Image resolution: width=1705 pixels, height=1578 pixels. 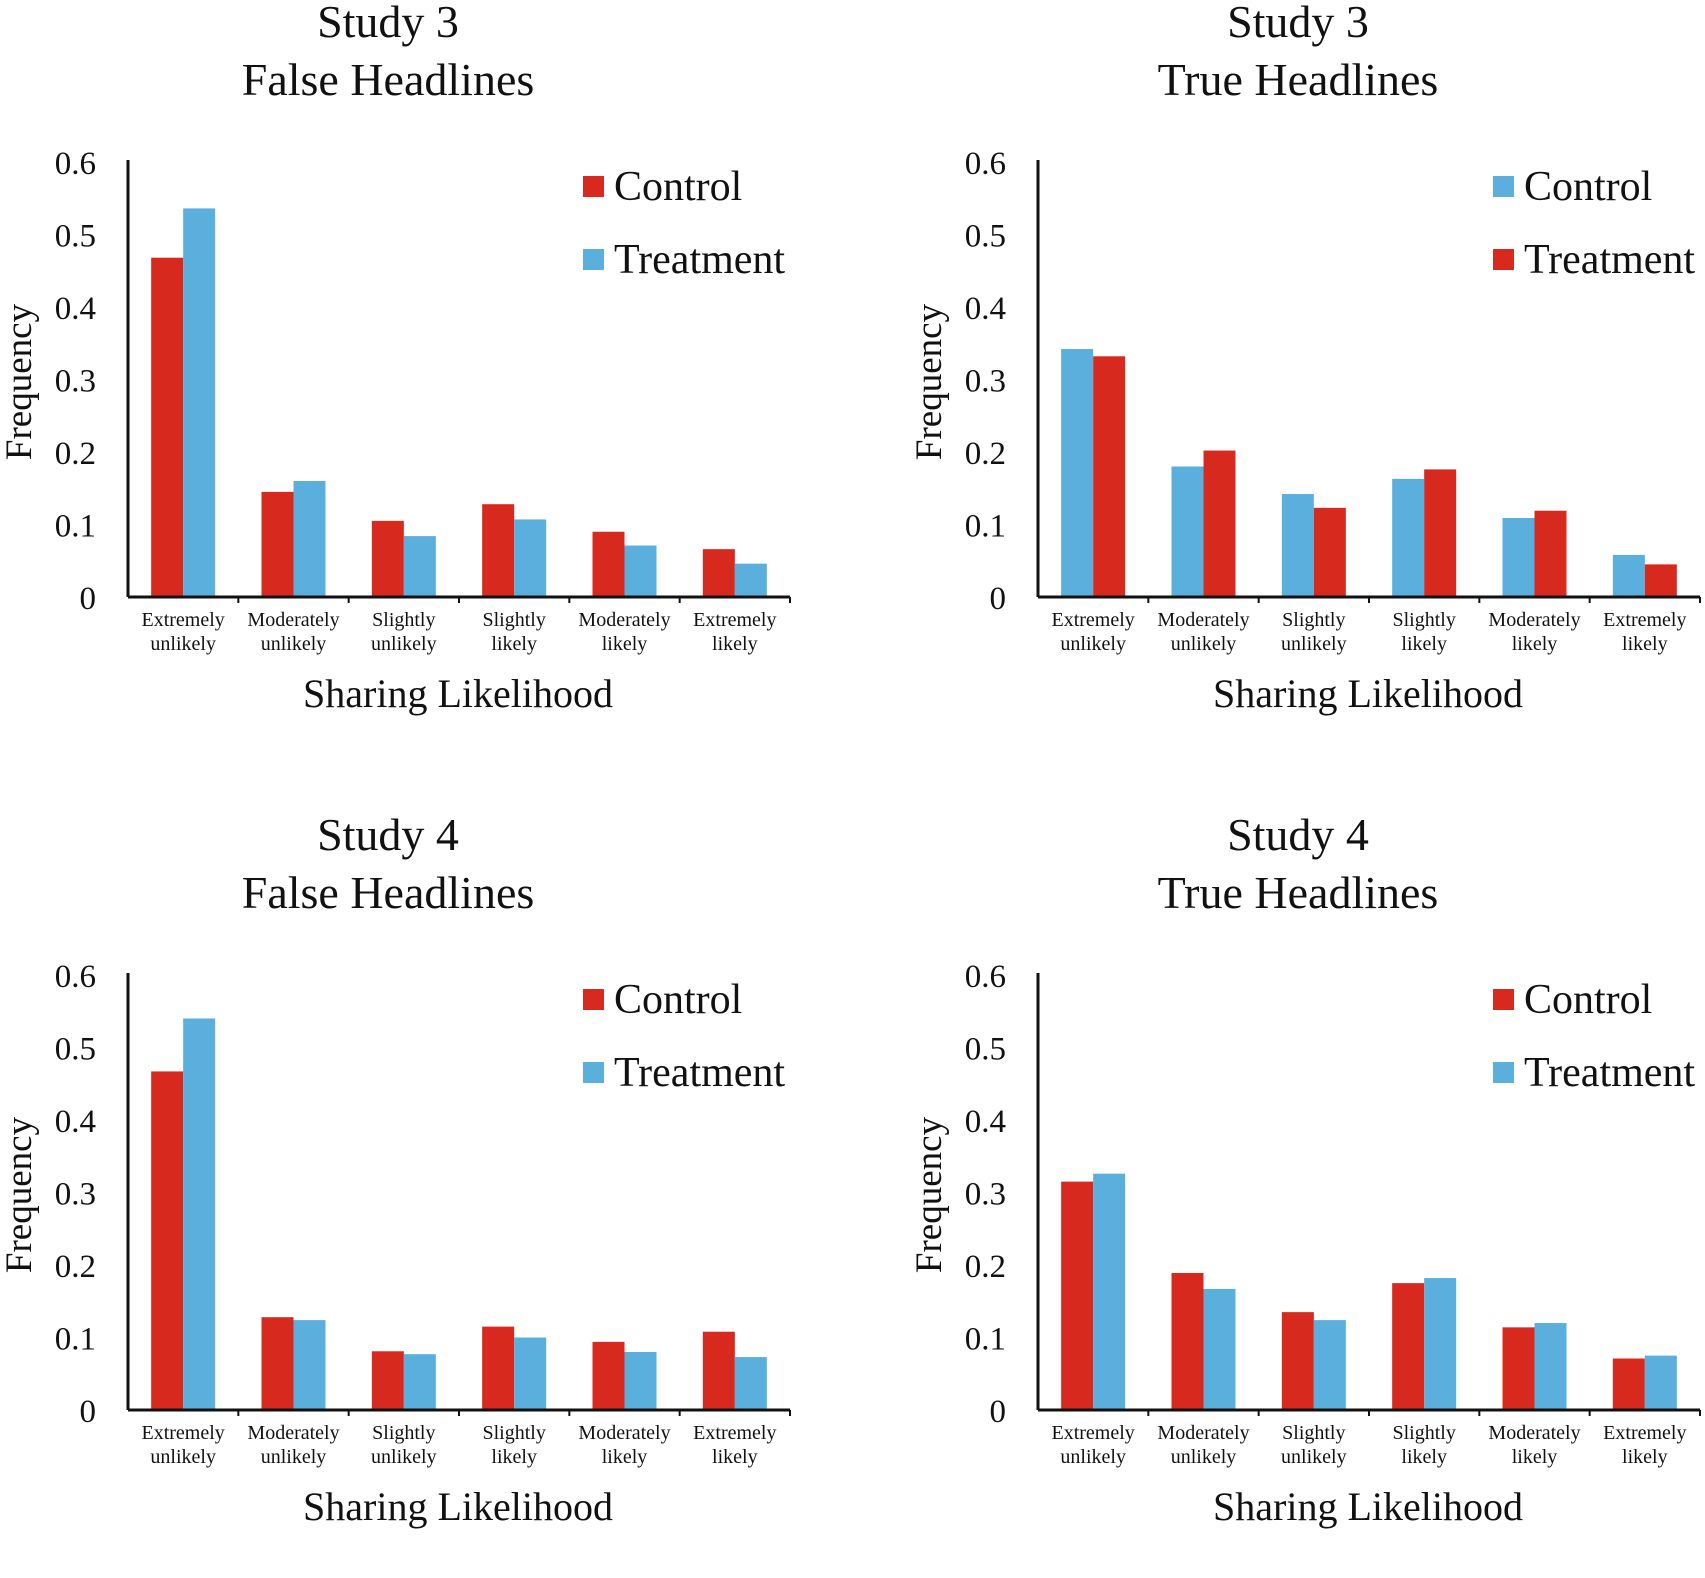 What do you see at coordinates (1588, 186) in the screenshot?
I see `legend-label: Control` at bounding box center [1588, 186].